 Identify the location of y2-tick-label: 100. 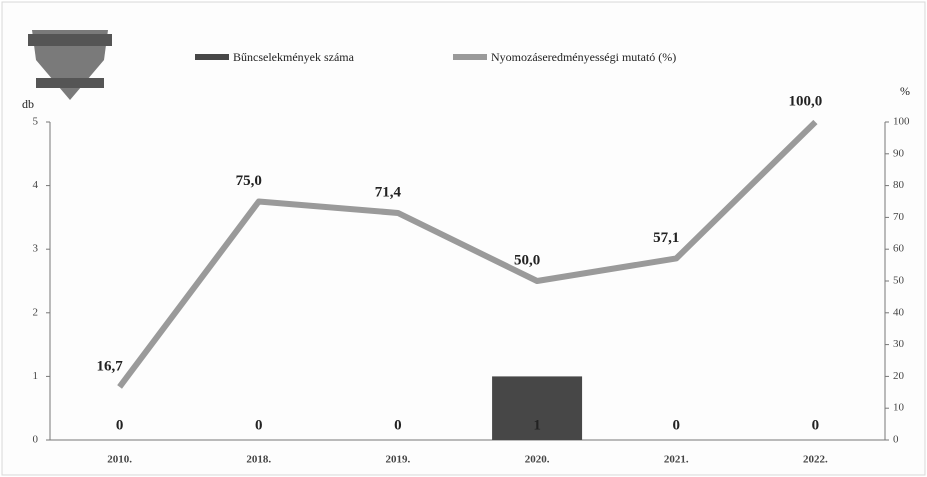
(901, 122).